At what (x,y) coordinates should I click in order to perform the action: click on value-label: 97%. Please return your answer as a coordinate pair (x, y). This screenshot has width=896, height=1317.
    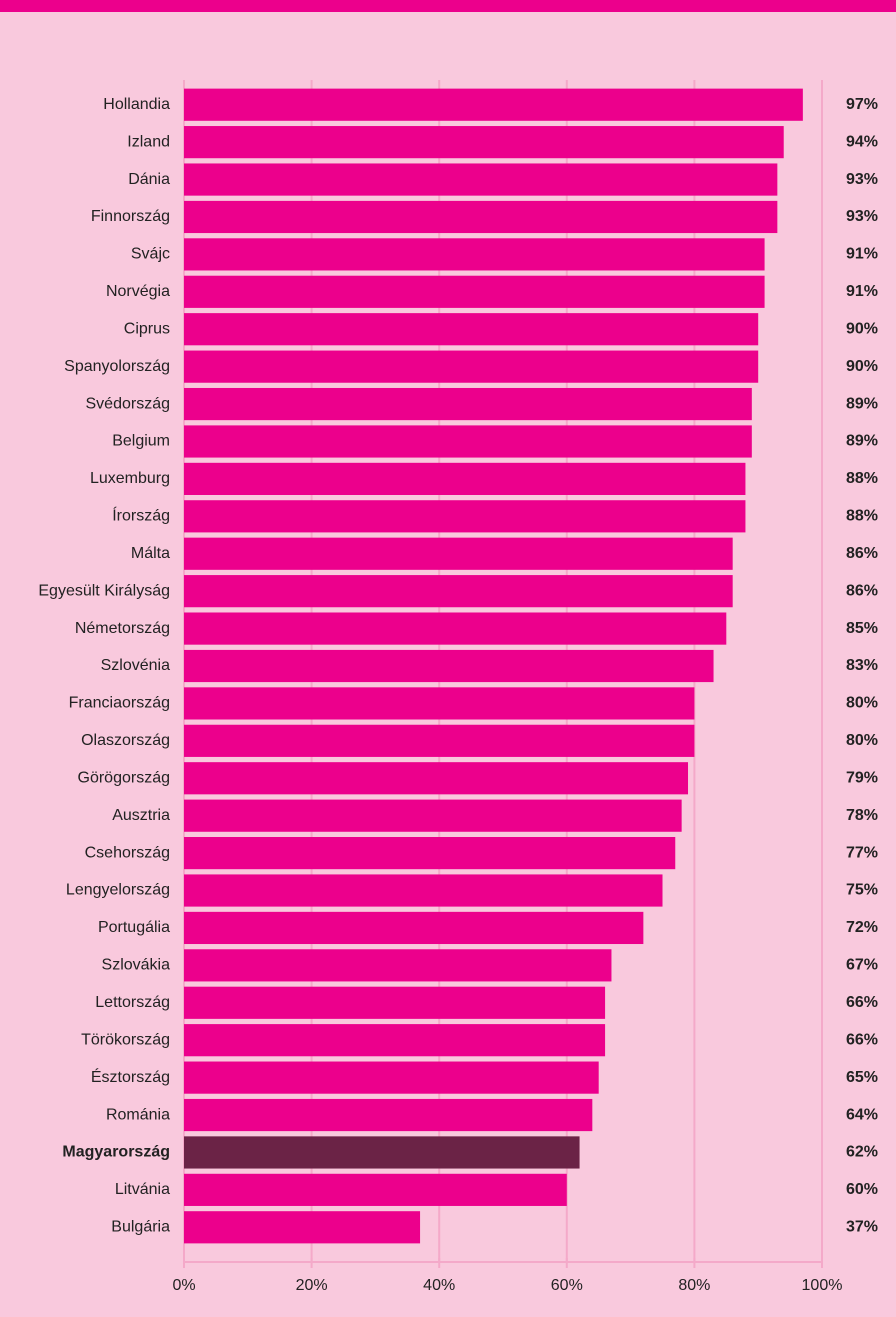
    Looking at the image, I should click on (862, 104).